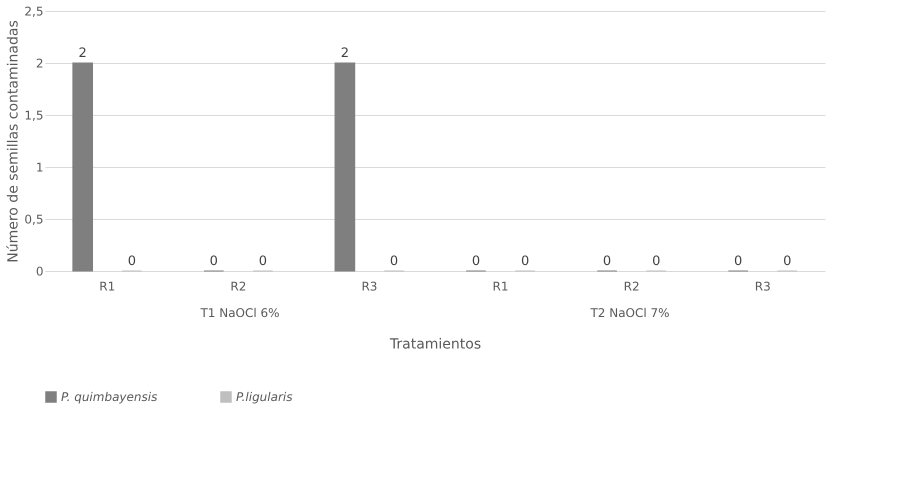  Describe the element at coordinates (40, 63) in the screenshot. I see `y-tick-label: 2` at that location.